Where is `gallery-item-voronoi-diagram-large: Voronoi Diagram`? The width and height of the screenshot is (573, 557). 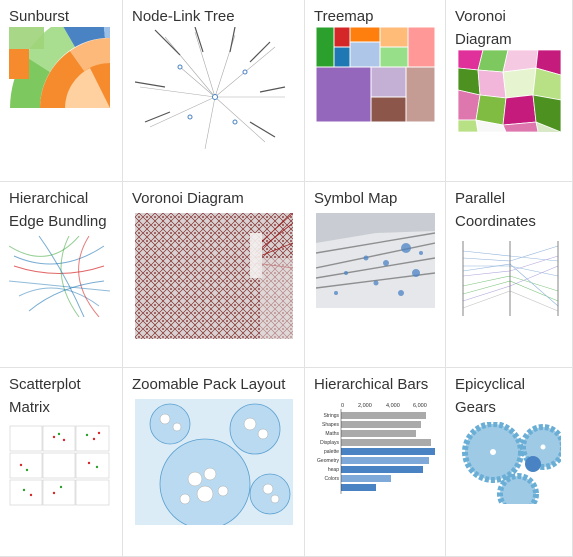 gallery-item-voronoi-diagram-large: Voronoi Diagram is located at coordinates (214, 275).